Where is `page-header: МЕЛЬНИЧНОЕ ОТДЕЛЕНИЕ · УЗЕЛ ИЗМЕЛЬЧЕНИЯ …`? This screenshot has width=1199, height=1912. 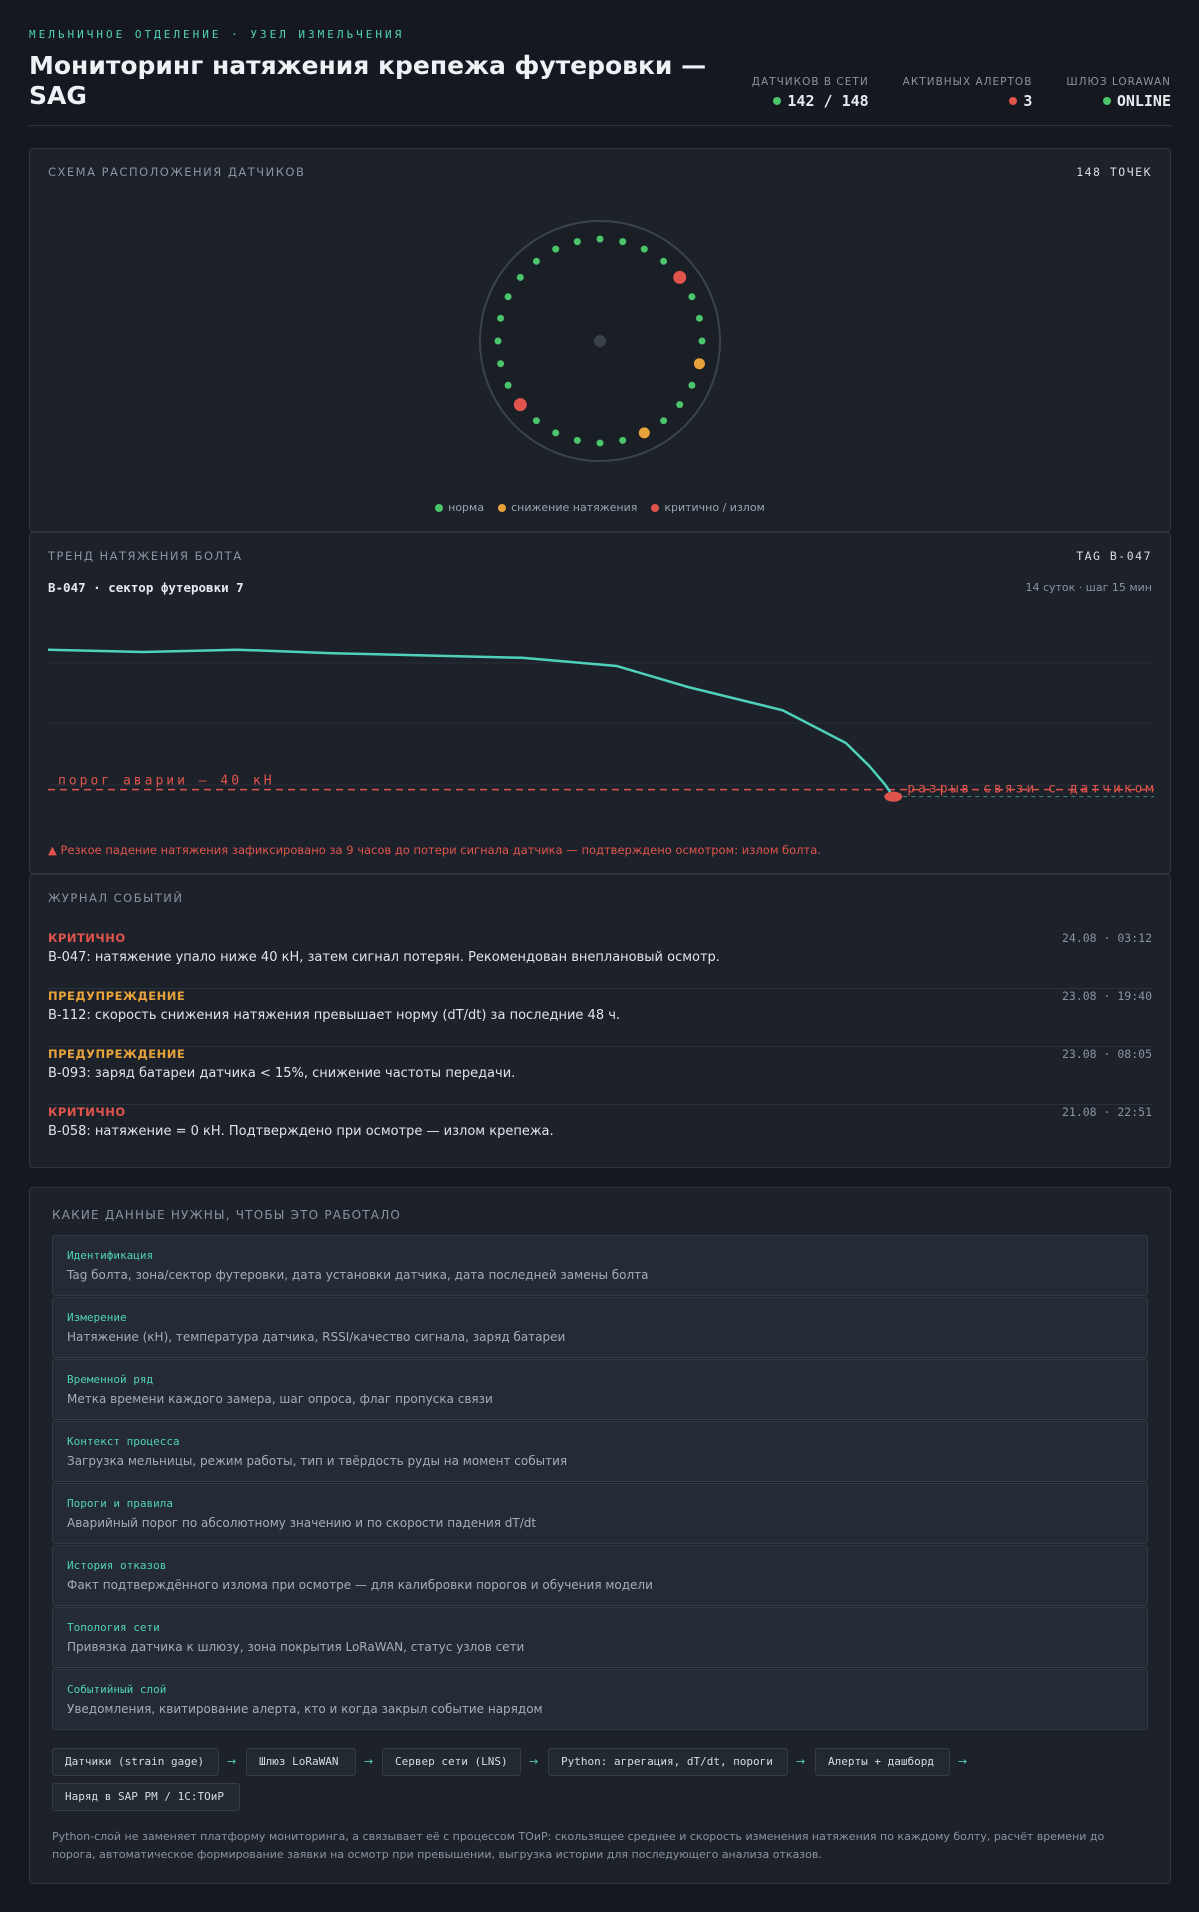 page-header: МЕЛЬНИЧНОЕ ОТДЕЛЕНИЕ · УЗЕЛ ИЗМЕЛЬЧЕНИЯ … is located at coordinates (600, 77).